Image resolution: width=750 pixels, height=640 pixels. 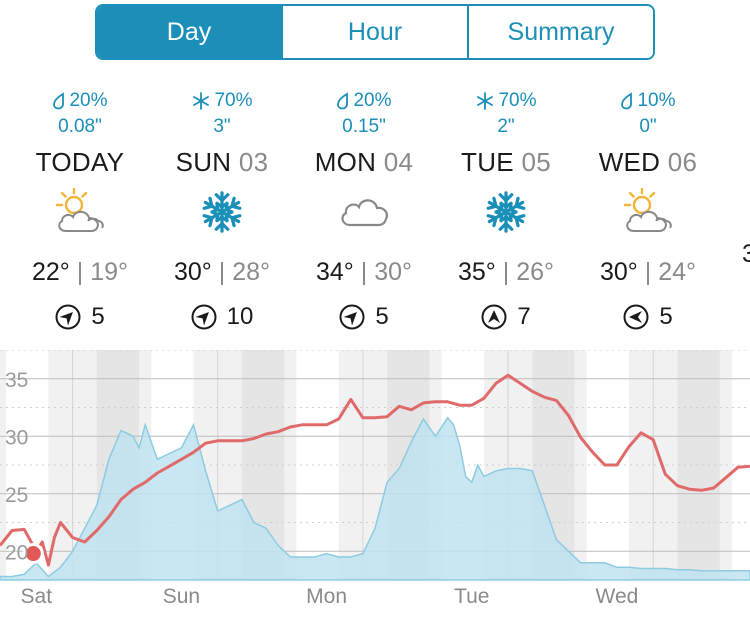 What do you see at coordinates (524, 316) in the screenshot?
I see `wind-speed: 7` at bounding box center [524, 316].